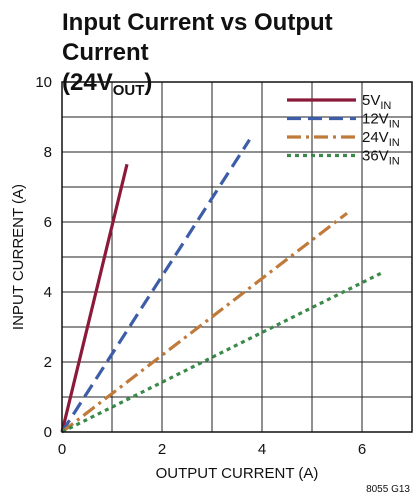 The width and height of the screenshot is (417, 502). Describe the element at coordinates (62, 449) in the screenshot. I see `x-tick-label: 0` at that location.